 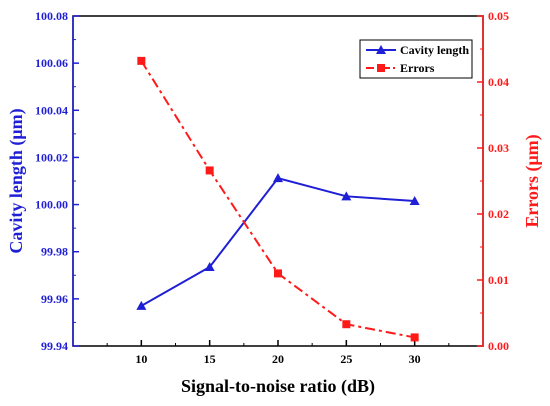 I want to click on legend-marker-cavity-length, so click(x=381, y=49).